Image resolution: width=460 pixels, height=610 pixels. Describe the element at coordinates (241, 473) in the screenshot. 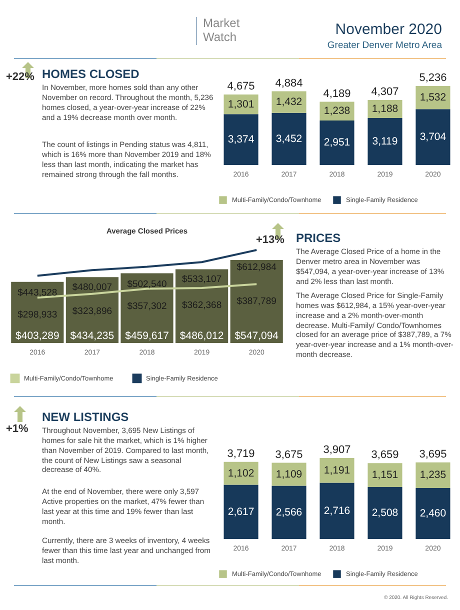

I see `data-label: 1,102` at that location.